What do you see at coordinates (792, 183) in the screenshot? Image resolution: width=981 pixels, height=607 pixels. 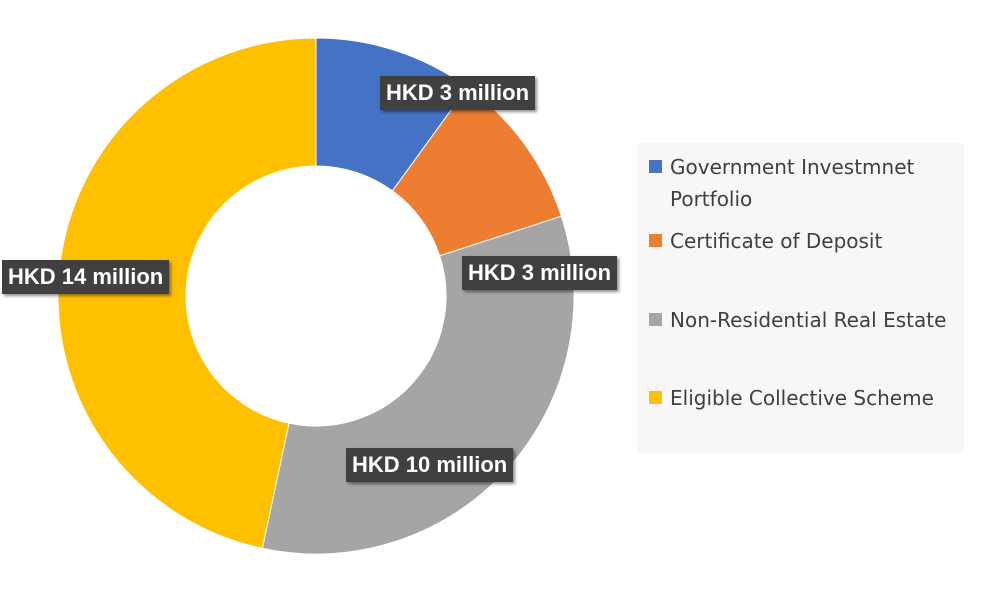 I see `legend-label: Government Investmnet Portfolio` at bounding box center [792, 183].